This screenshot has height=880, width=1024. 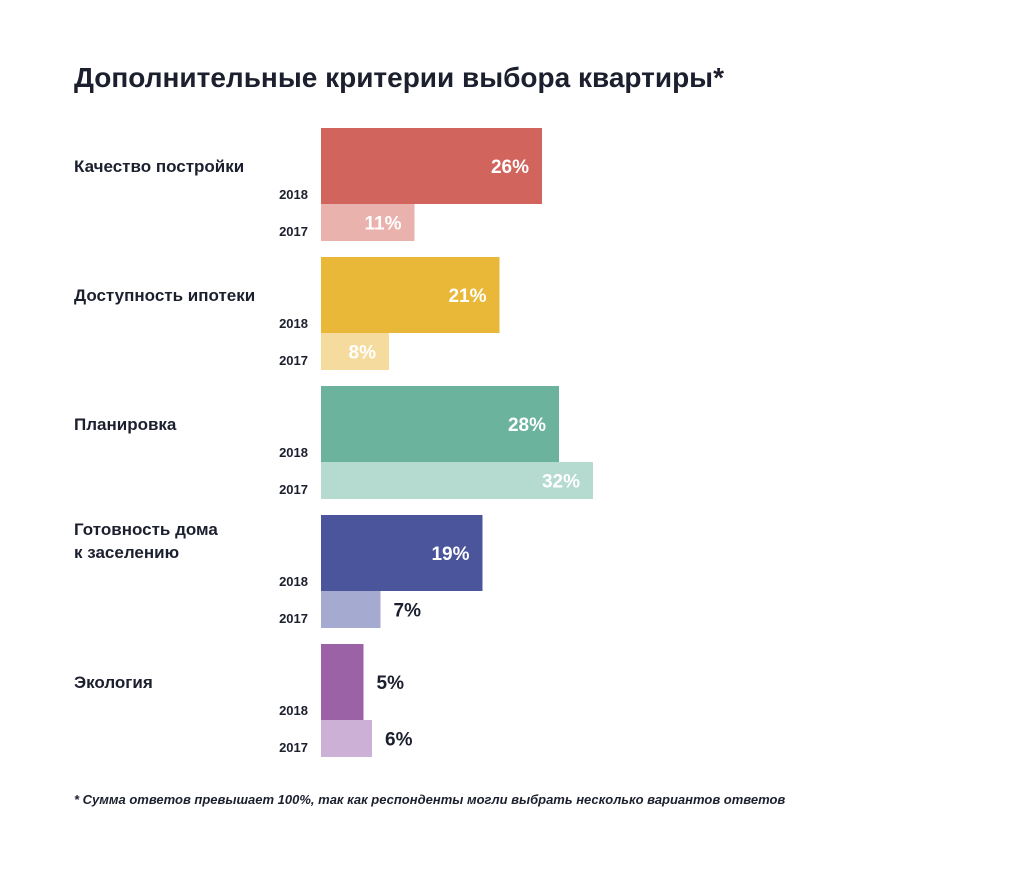 What do you see at coordinates (467, 296) in the screenshot?
I see `value-label: 21%` at bounding box center [467, 296].